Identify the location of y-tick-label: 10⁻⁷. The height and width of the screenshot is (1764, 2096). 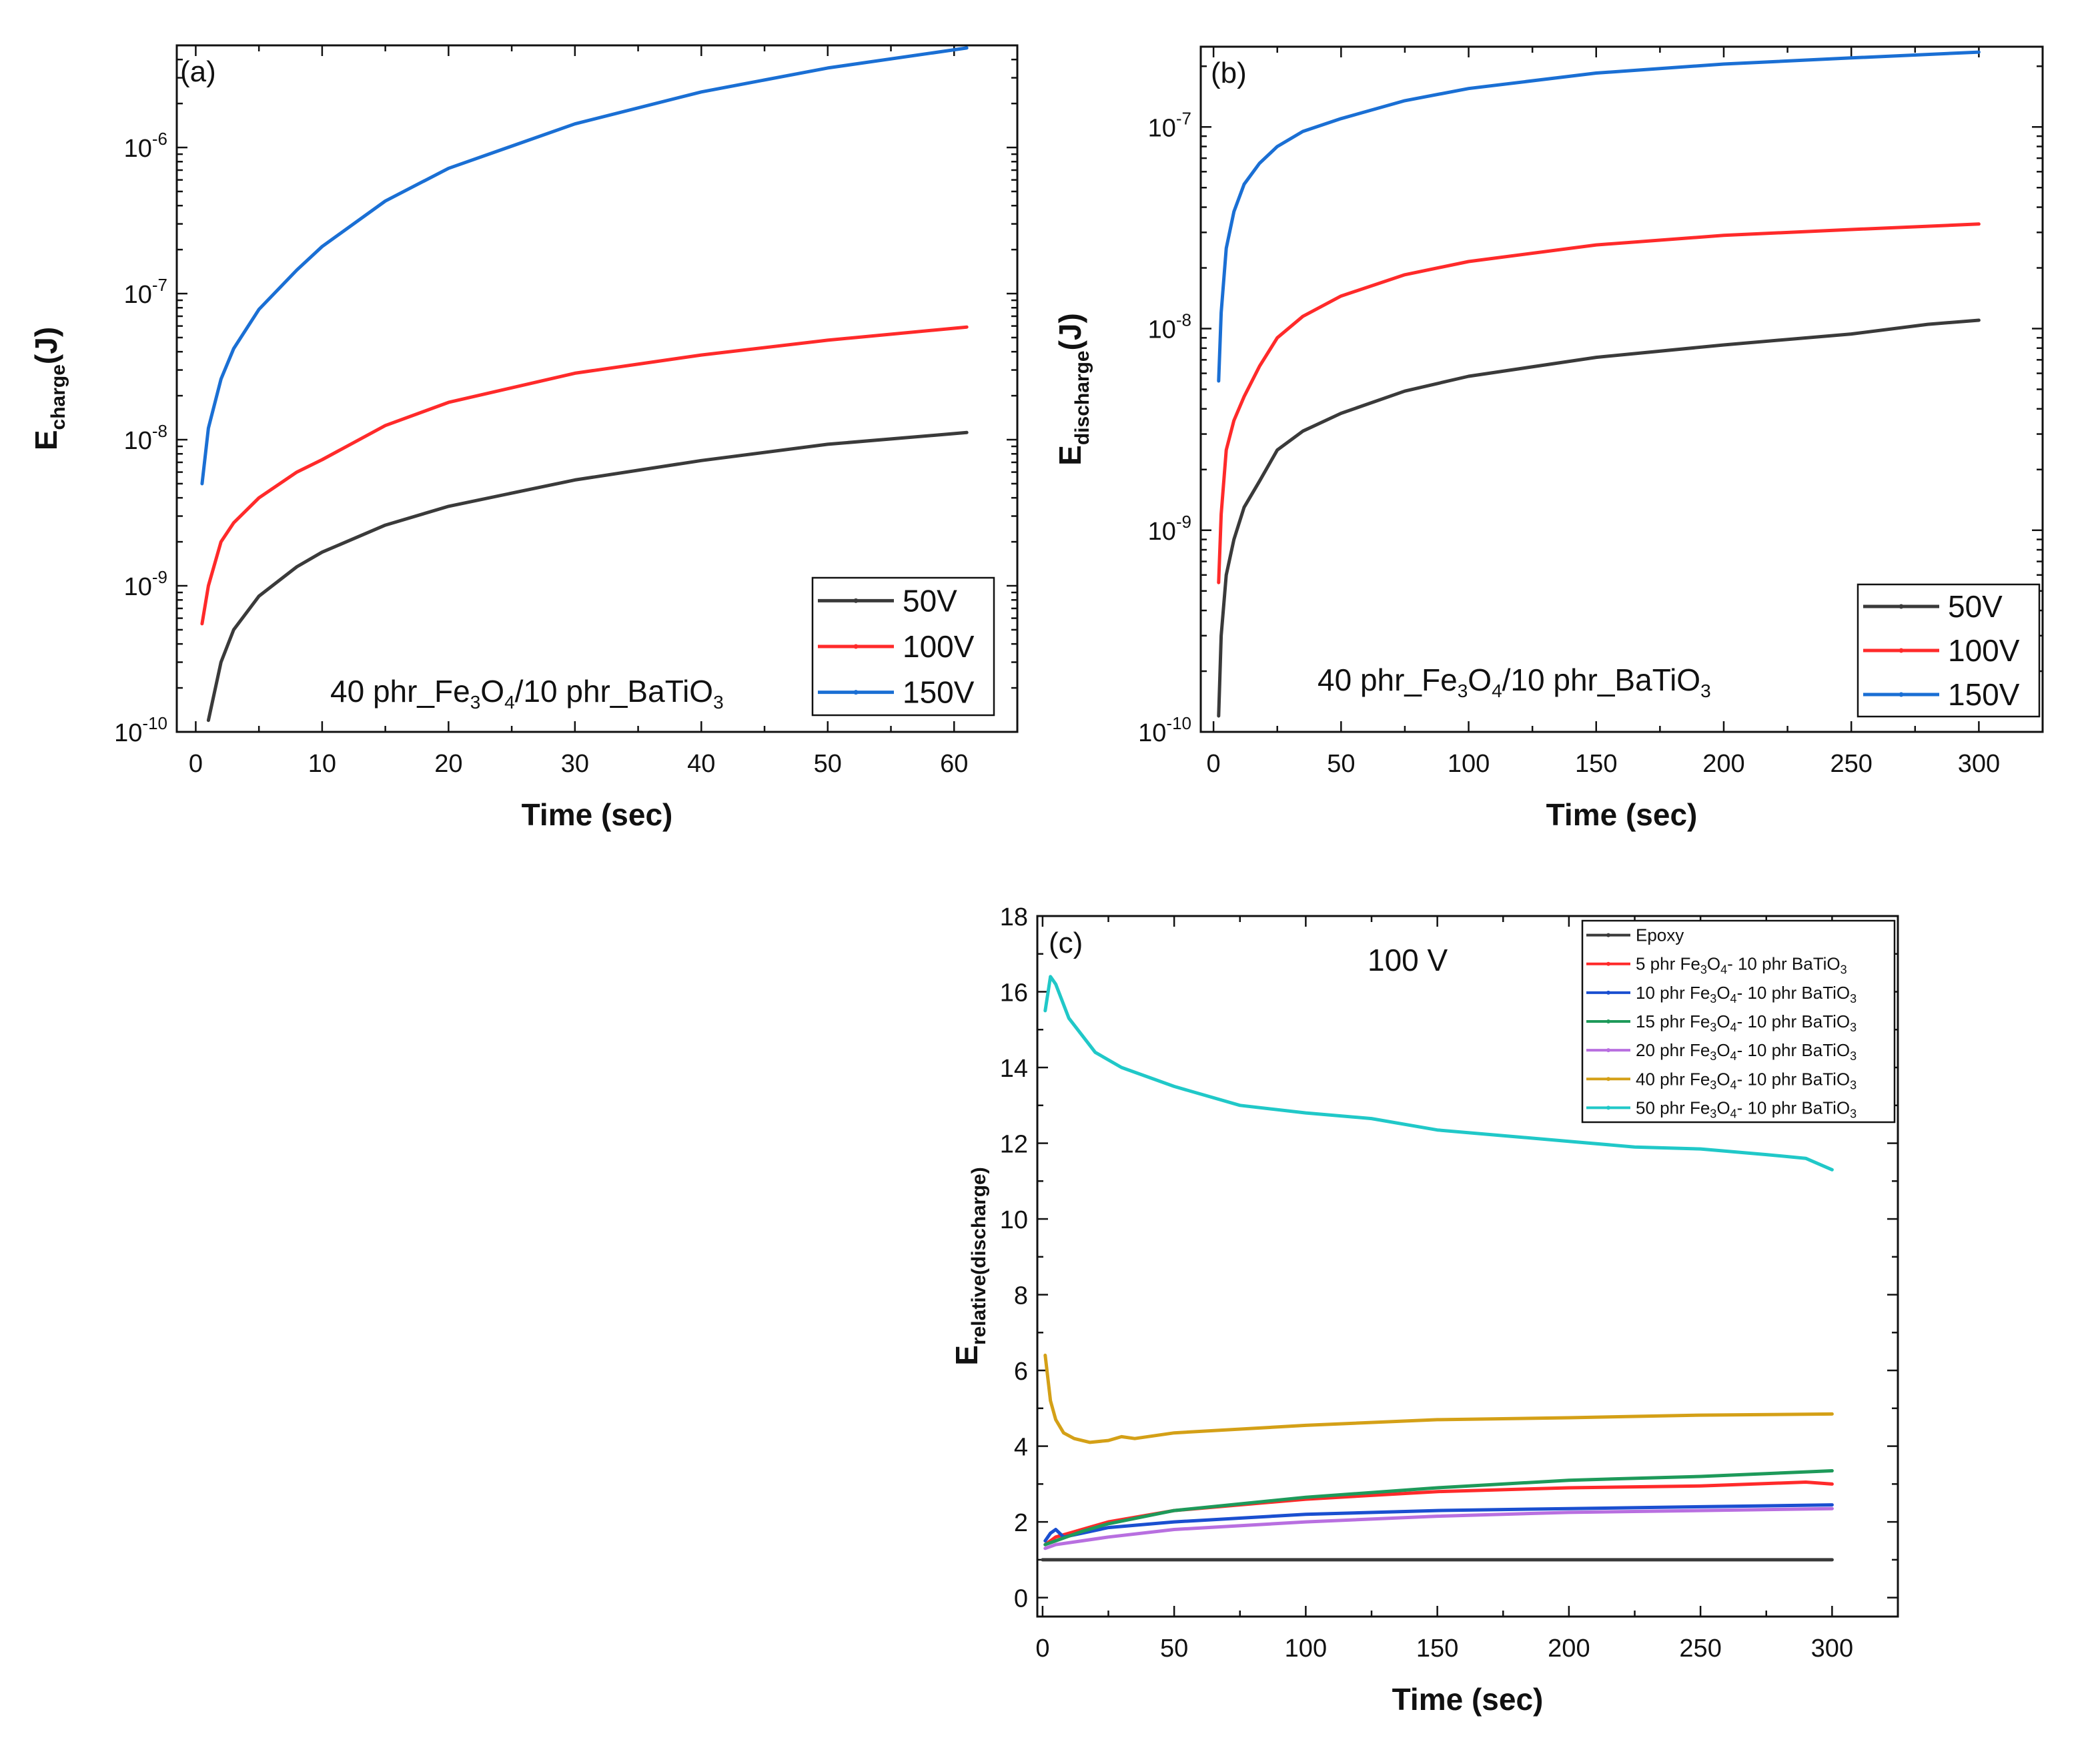
(145, 292).